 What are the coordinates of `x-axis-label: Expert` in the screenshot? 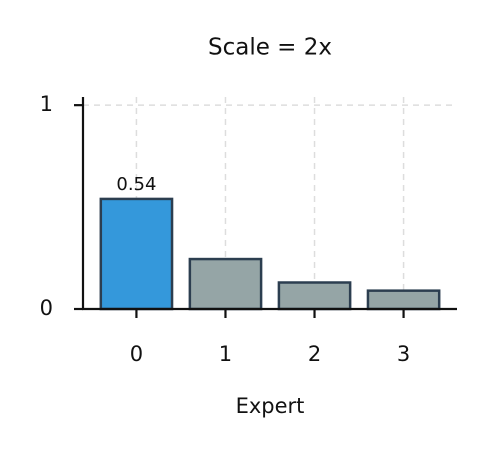 It's located at (270, 406).